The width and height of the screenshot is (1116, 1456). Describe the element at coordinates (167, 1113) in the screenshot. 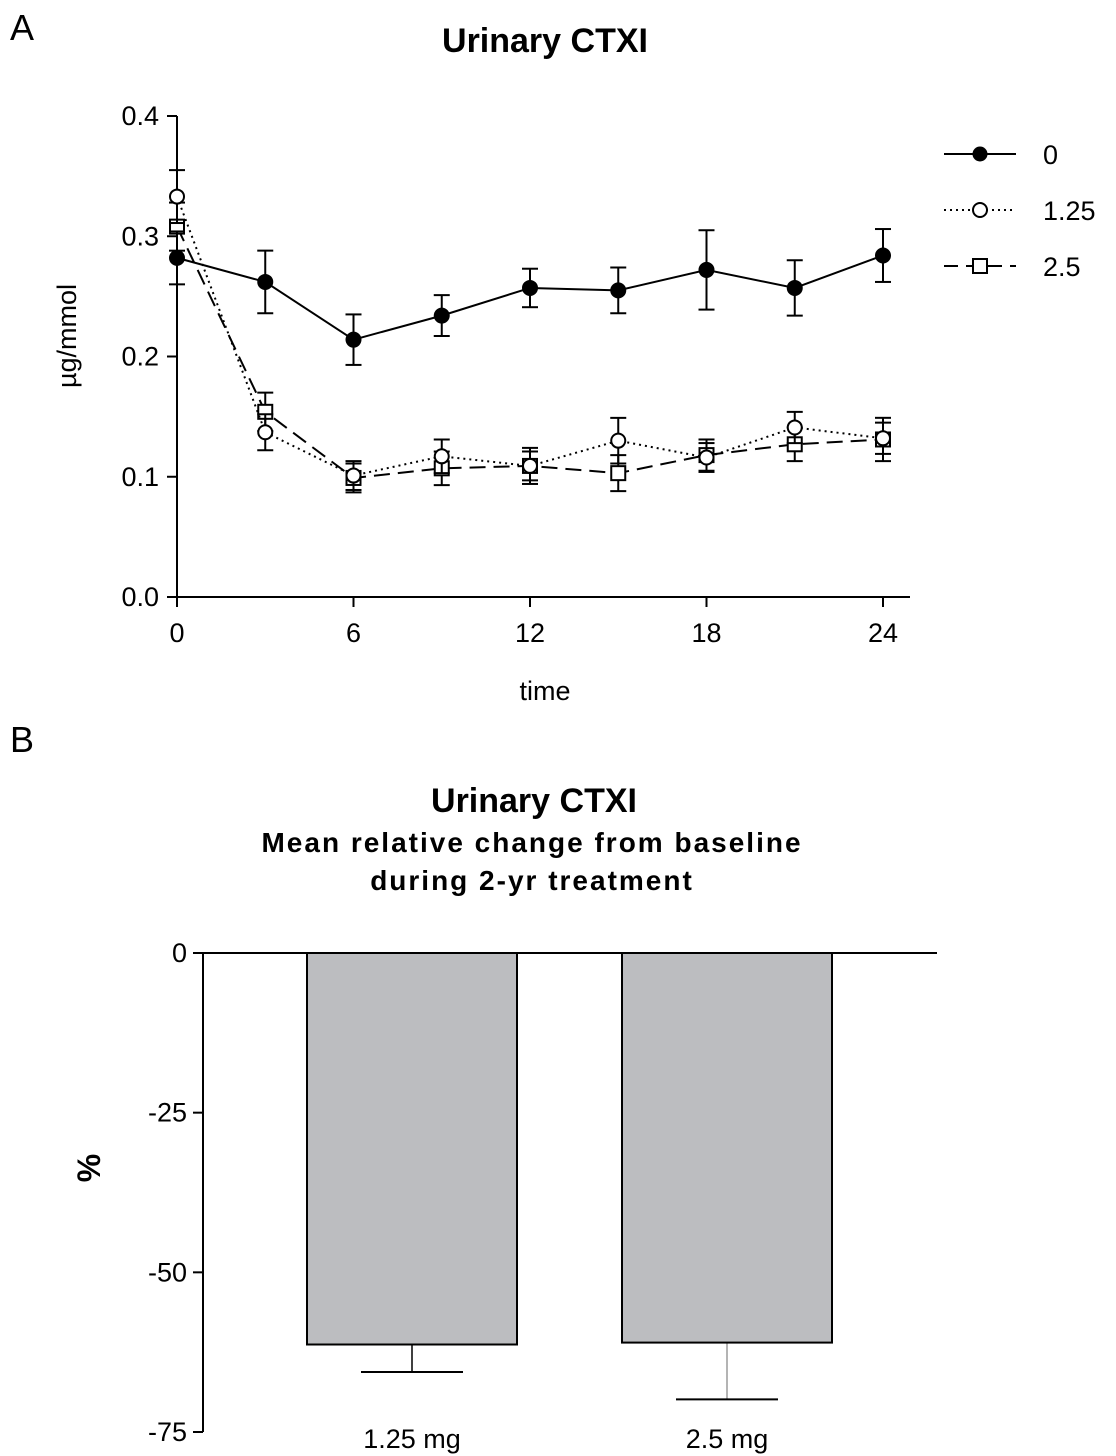

I see `chart-b-y-tick-label: -25` at that location.